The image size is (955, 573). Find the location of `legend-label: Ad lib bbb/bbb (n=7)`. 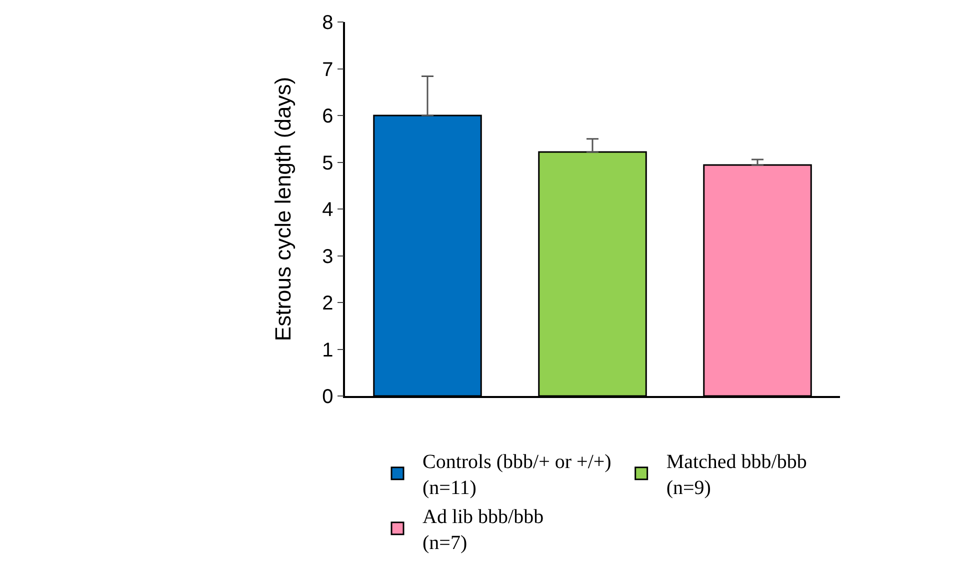

legend-label: Ad lib bbb/bbb (n=7) is located at coordinates (483, 530).